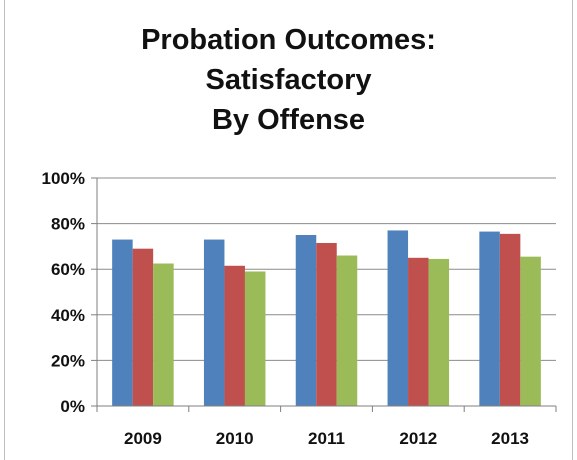 The height and width of the screenshot is (460, 577). I want to click on y-tick-label-60: 60%, so click(68, 269).